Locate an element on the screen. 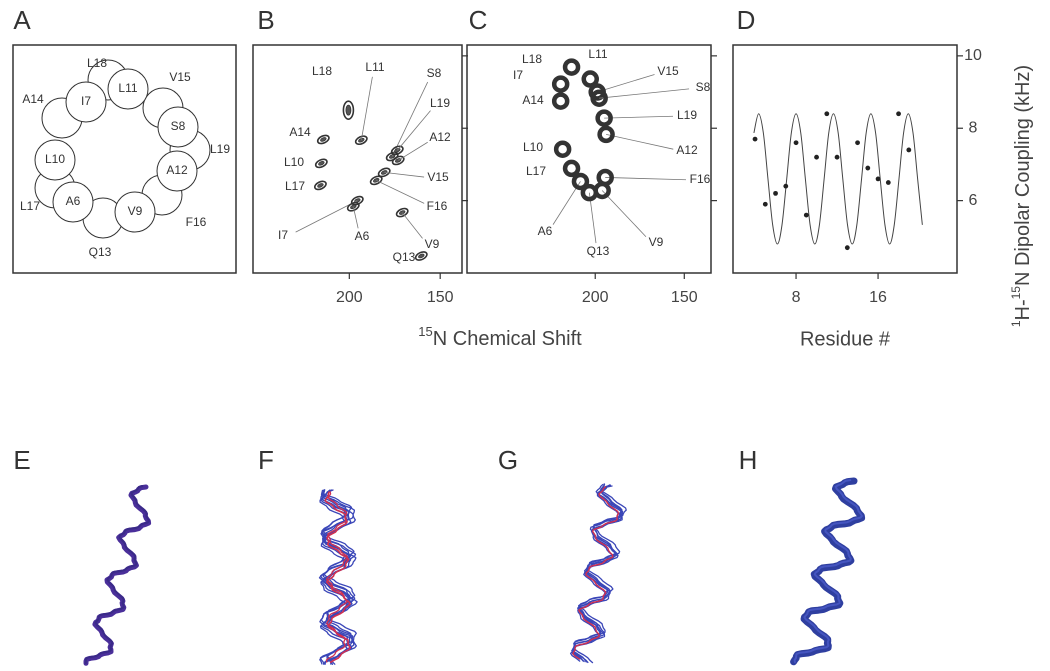  residue-label: V9 is located at coordinates (135, 211).